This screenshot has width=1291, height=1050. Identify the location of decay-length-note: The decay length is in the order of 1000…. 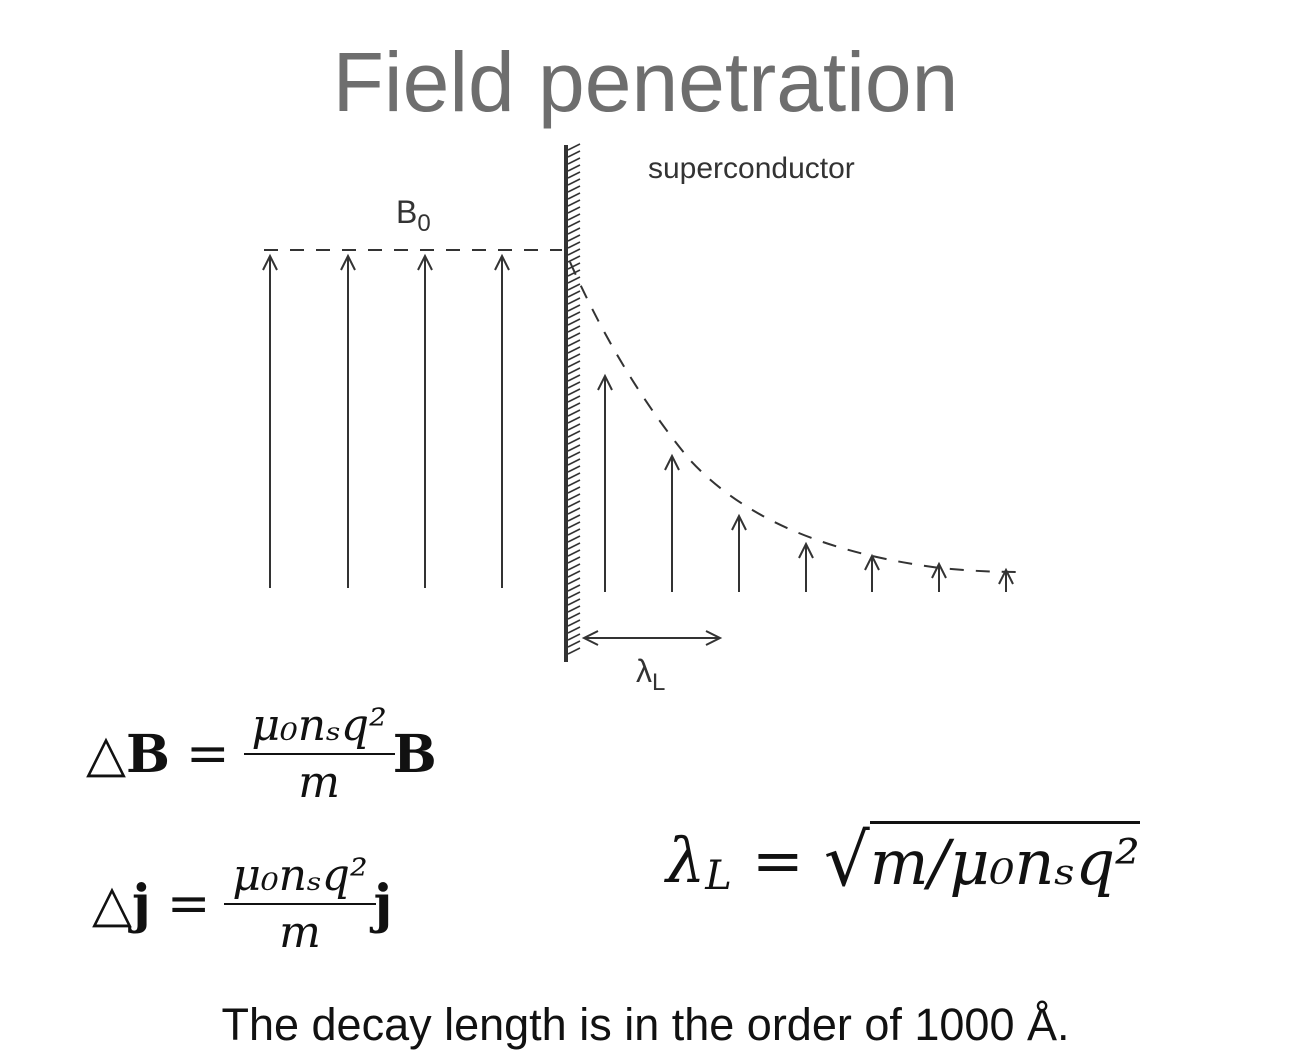
(645, 1024).